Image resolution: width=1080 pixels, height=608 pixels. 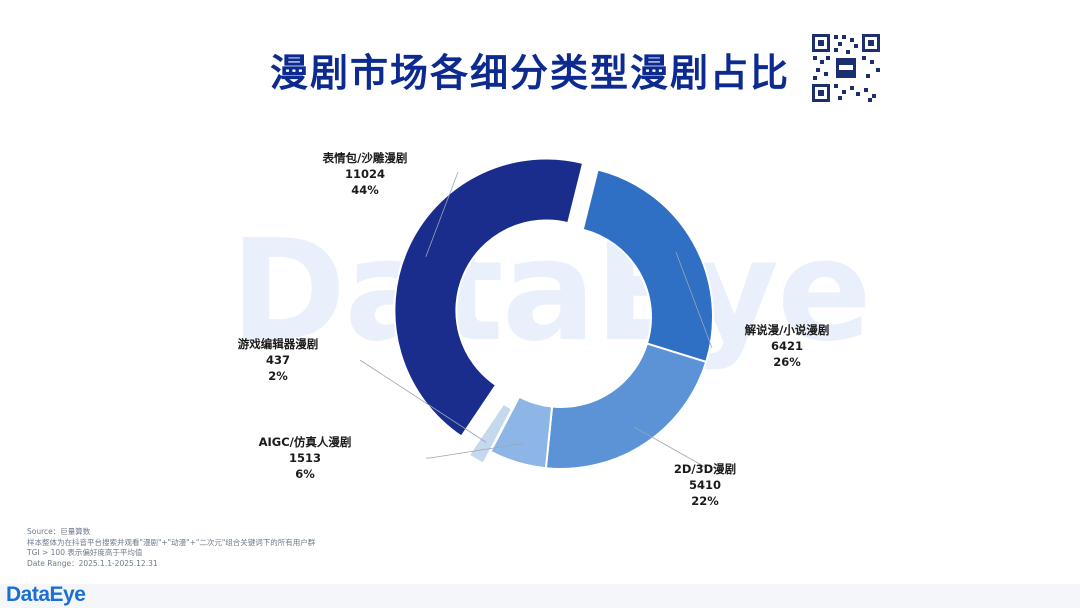 I want to click on dataeye-logo: DataEye, so click(x=46, y=594).